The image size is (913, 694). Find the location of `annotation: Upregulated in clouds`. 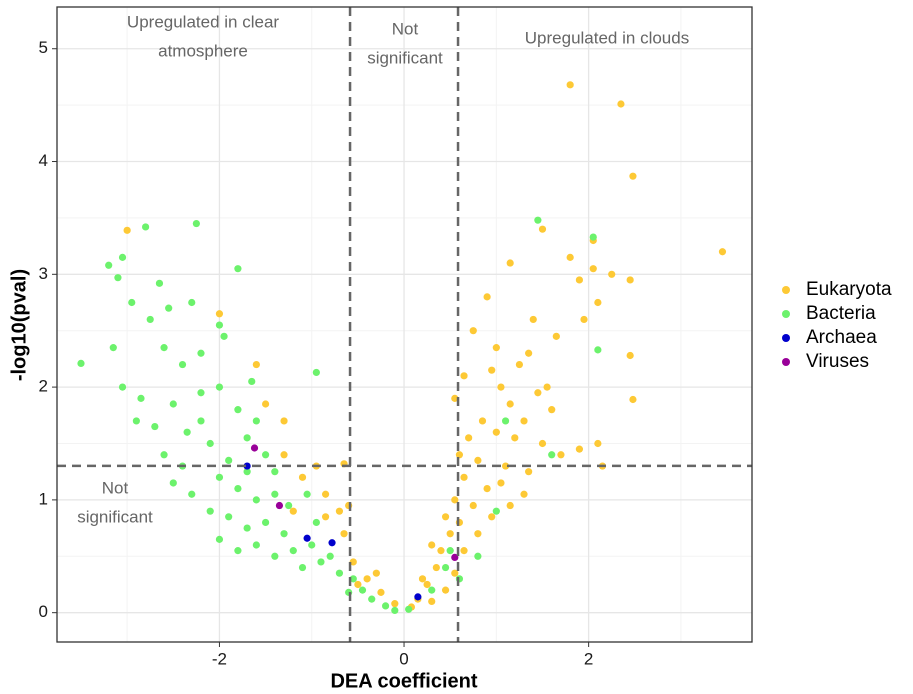

annotation: Upregulated in clouds is located at coordinates (607, 37).